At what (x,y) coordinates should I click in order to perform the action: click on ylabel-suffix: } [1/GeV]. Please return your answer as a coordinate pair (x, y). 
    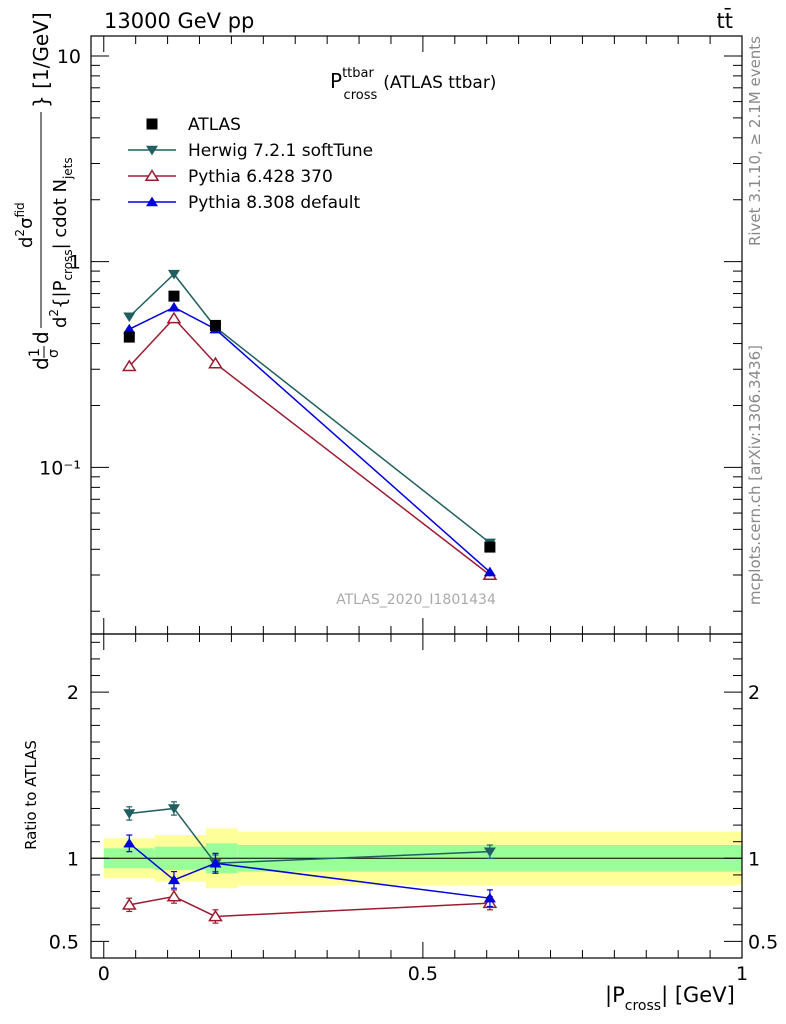
    Looking at the image, I should click on (41, 60).